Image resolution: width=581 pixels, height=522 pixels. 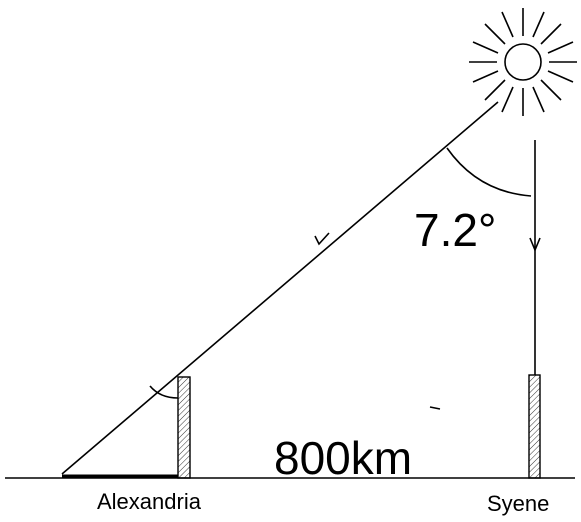 What do you see at coordinates (455, 230) in the screenshot?
I see `angle-label: 7.2°` at bounding box center [455, 230].